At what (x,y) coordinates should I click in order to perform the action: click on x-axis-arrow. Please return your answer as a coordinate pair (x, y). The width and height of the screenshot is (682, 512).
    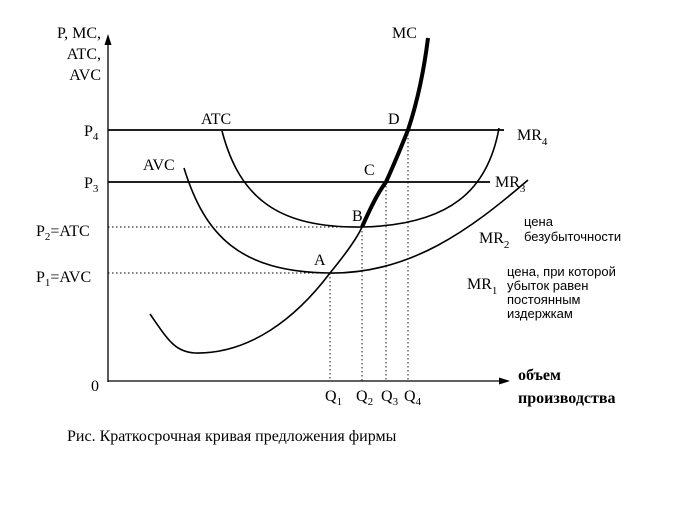
    Looking at the image, I should click on (504, 381).